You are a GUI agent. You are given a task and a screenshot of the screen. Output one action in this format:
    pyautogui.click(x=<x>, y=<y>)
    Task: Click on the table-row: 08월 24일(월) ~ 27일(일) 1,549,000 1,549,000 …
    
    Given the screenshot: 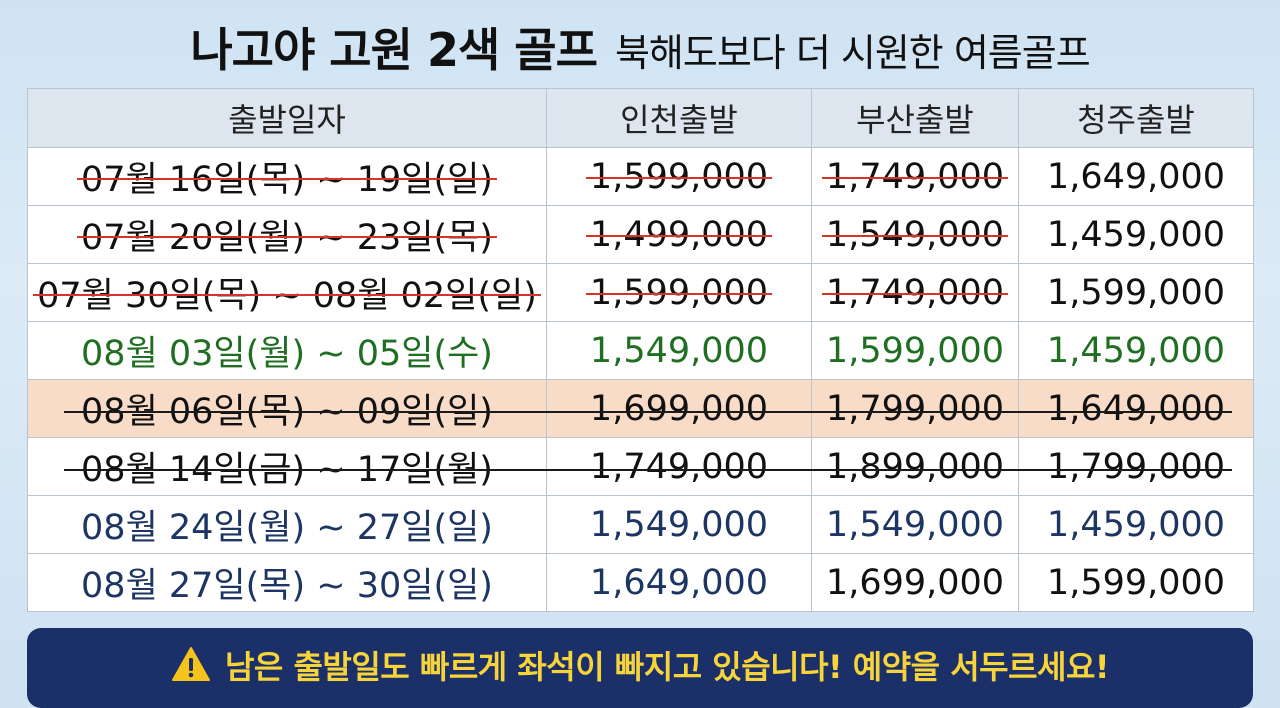 What is the action you would take?
    pyautogui.click(x=640, y=524)
    